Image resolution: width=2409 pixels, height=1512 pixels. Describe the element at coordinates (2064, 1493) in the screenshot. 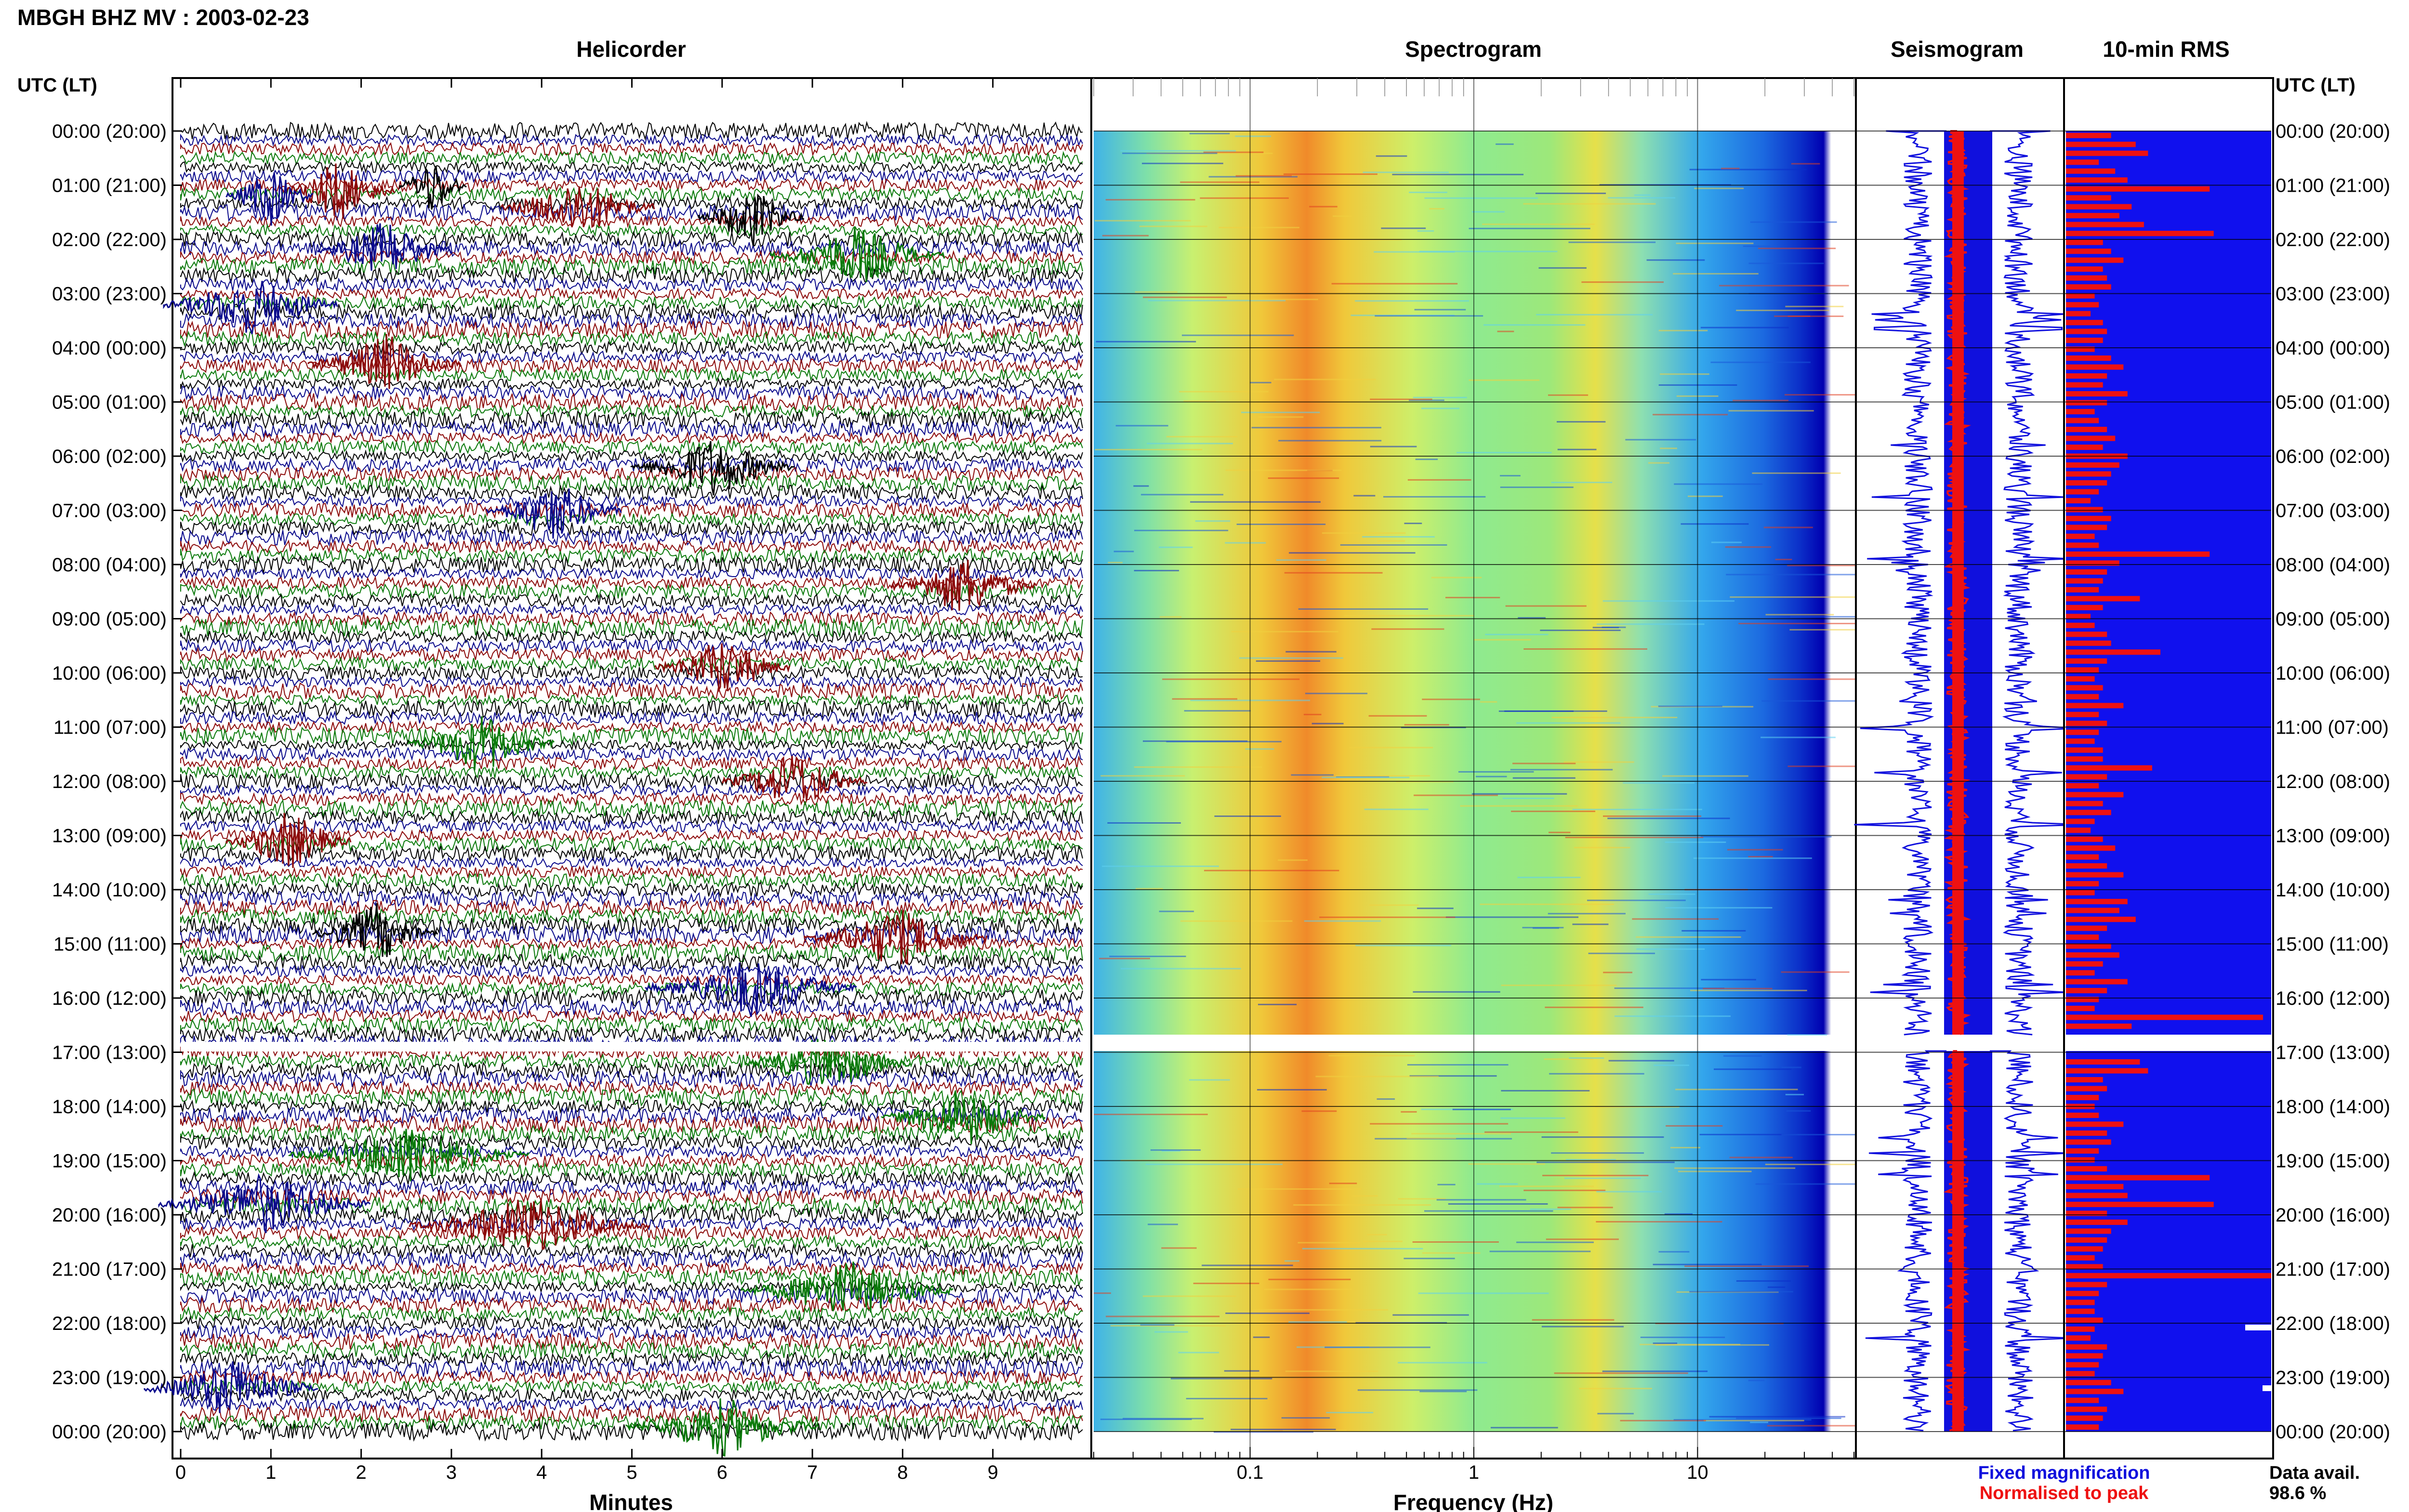

I see `legend-normalised-to-peak: Normalised to peak` at that location.